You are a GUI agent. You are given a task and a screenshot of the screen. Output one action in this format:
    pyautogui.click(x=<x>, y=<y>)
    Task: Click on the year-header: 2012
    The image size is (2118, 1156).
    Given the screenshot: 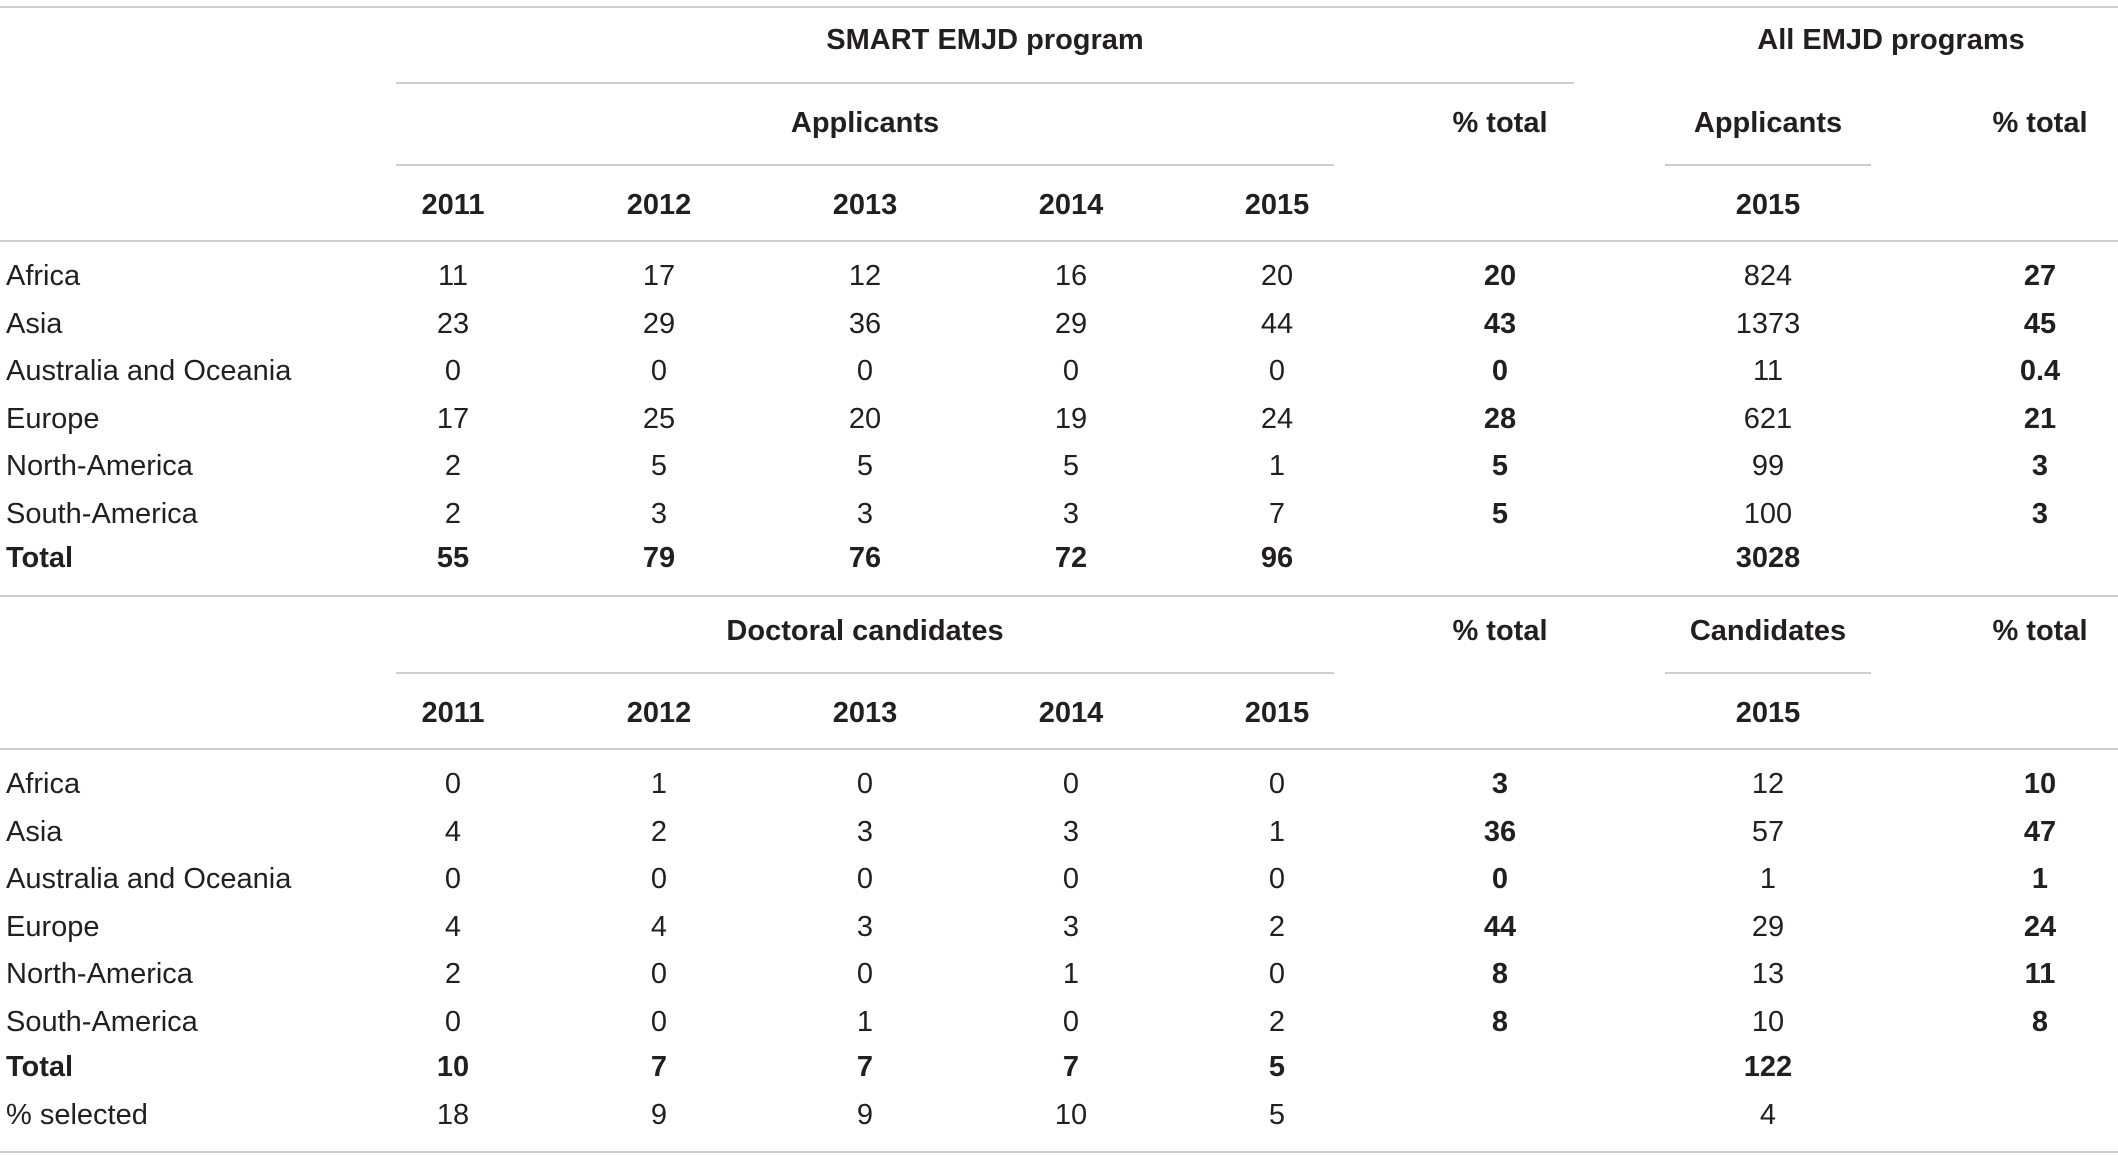 What is the action you would take?
    pyautogui.click(x=659, y=205)
    